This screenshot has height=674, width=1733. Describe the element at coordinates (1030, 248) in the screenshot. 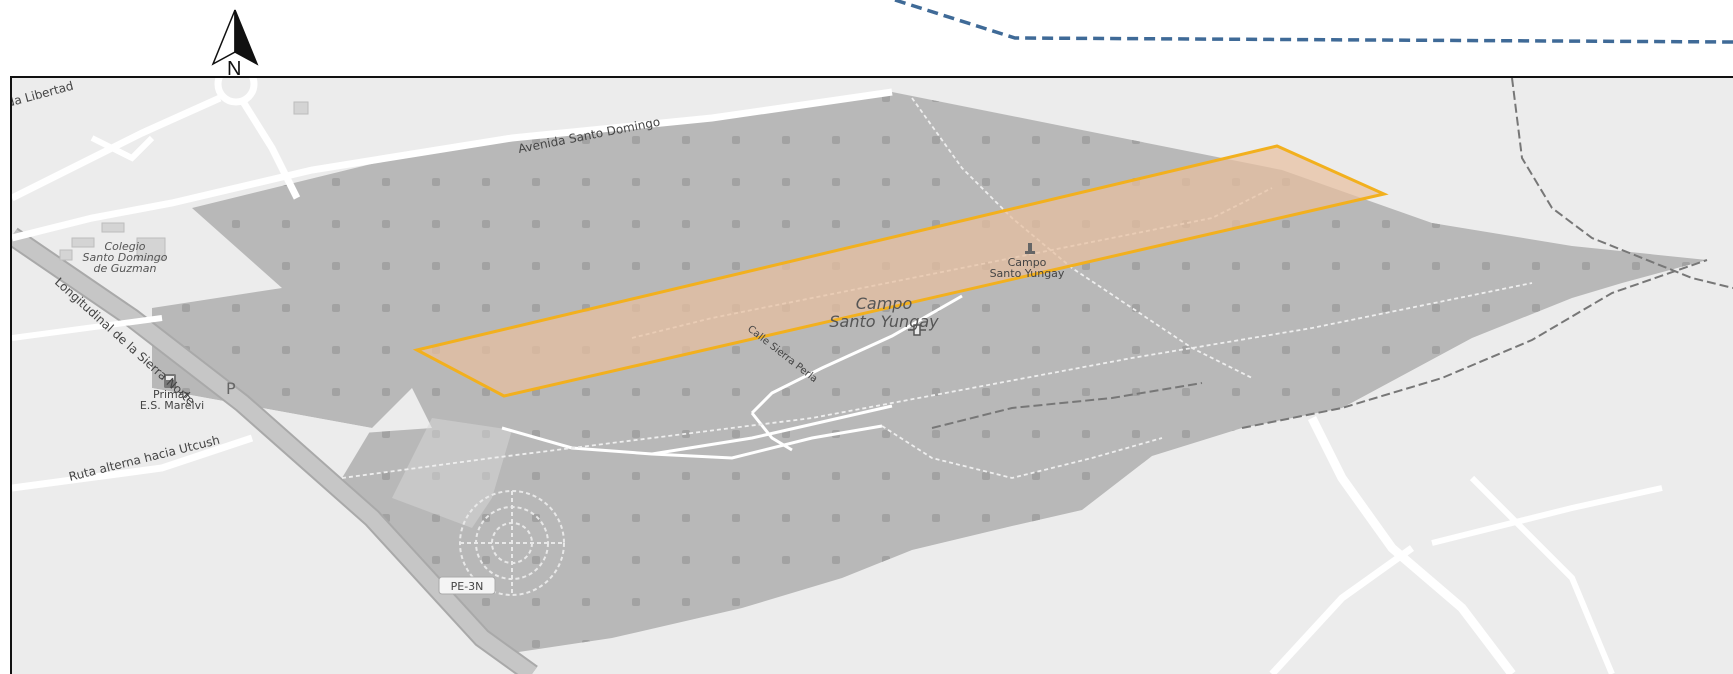

I see `monument-icon` at that location.